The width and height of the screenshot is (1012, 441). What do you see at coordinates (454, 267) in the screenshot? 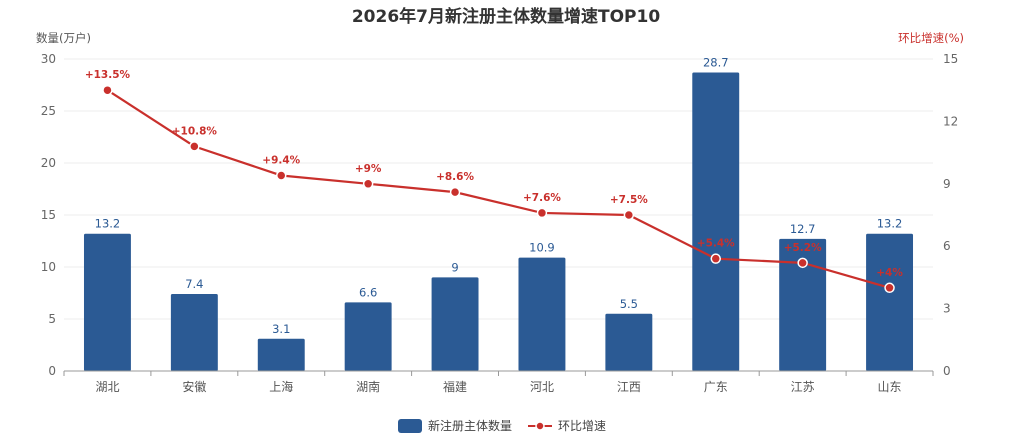
I see `bar-value-label: 9` at bounding box center [454, 267].